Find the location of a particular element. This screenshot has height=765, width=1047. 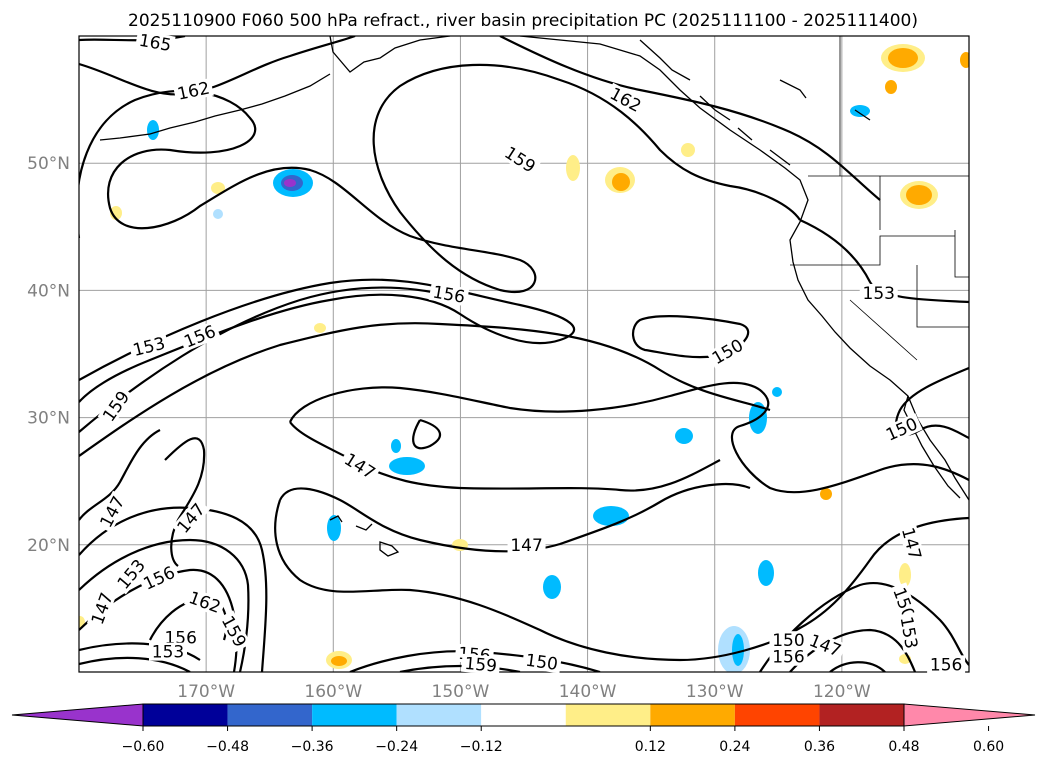

aleutian-chain is located at coordinates (215, 107).